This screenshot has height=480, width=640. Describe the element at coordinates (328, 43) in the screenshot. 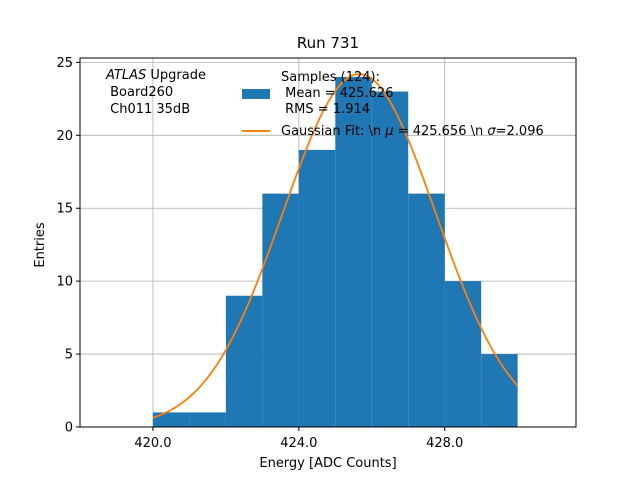

I see `chart-title: Run 731` at that location.